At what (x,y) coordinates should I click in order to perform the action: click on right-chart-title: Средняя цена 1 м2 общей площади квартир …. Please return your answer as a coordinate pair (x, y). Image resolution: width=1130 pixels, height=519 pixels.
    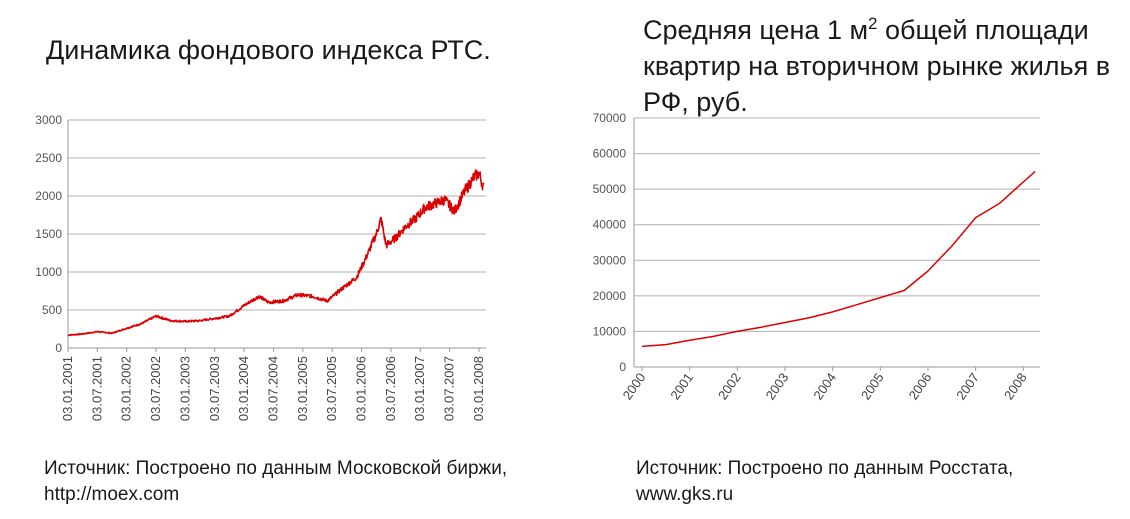
    Looking at the image, I should click on (883, 63).